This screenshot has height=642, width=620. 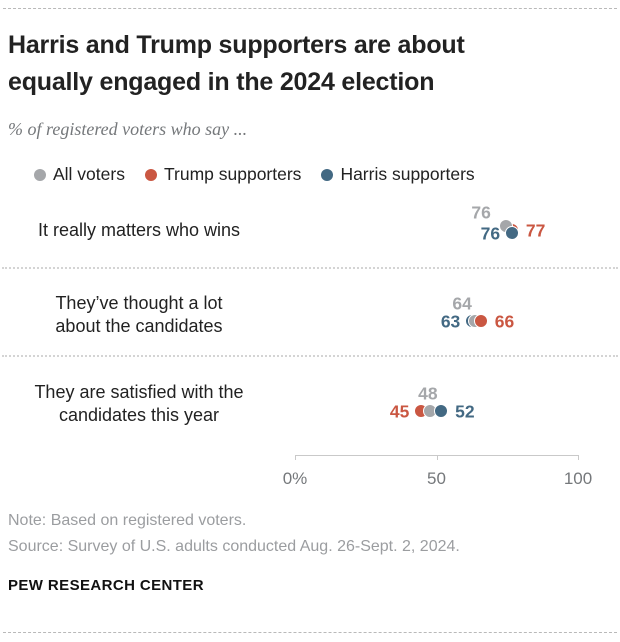 What do you see at coordinates (504, 321) in the screenshot?
I see `trump-value-label: 66` at bounding box center [504, 321].